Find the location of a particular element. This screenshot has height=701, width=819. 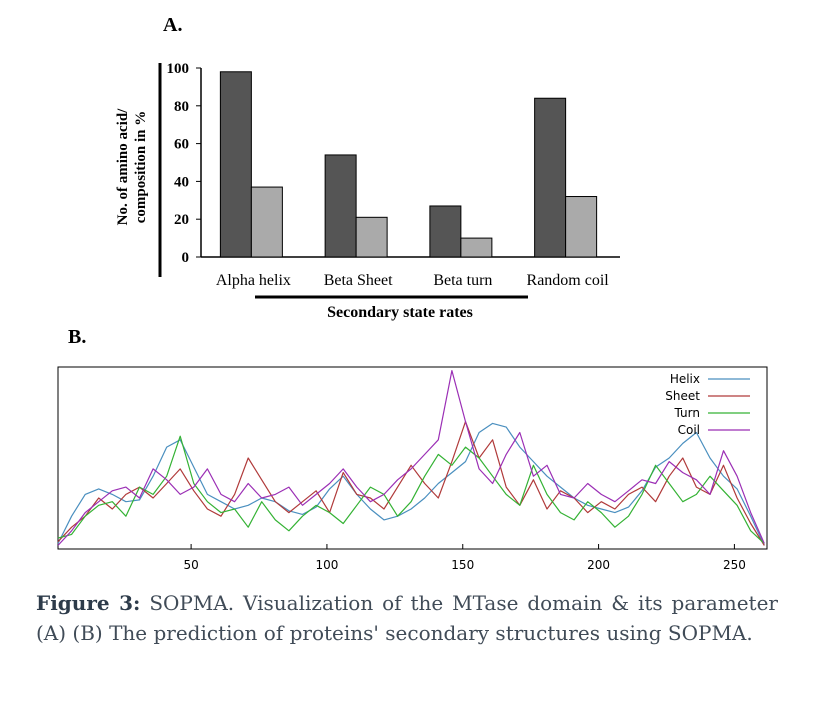

legend-label-sheet: Sheet is located at coordinates (682, 396).